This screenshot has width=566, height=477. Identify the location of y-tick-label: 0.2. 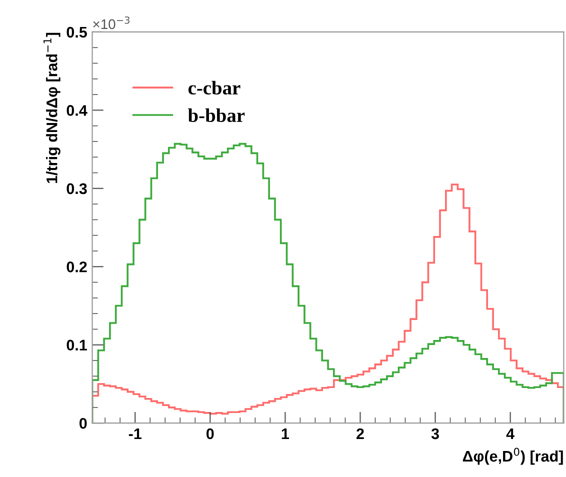
(76, 267).